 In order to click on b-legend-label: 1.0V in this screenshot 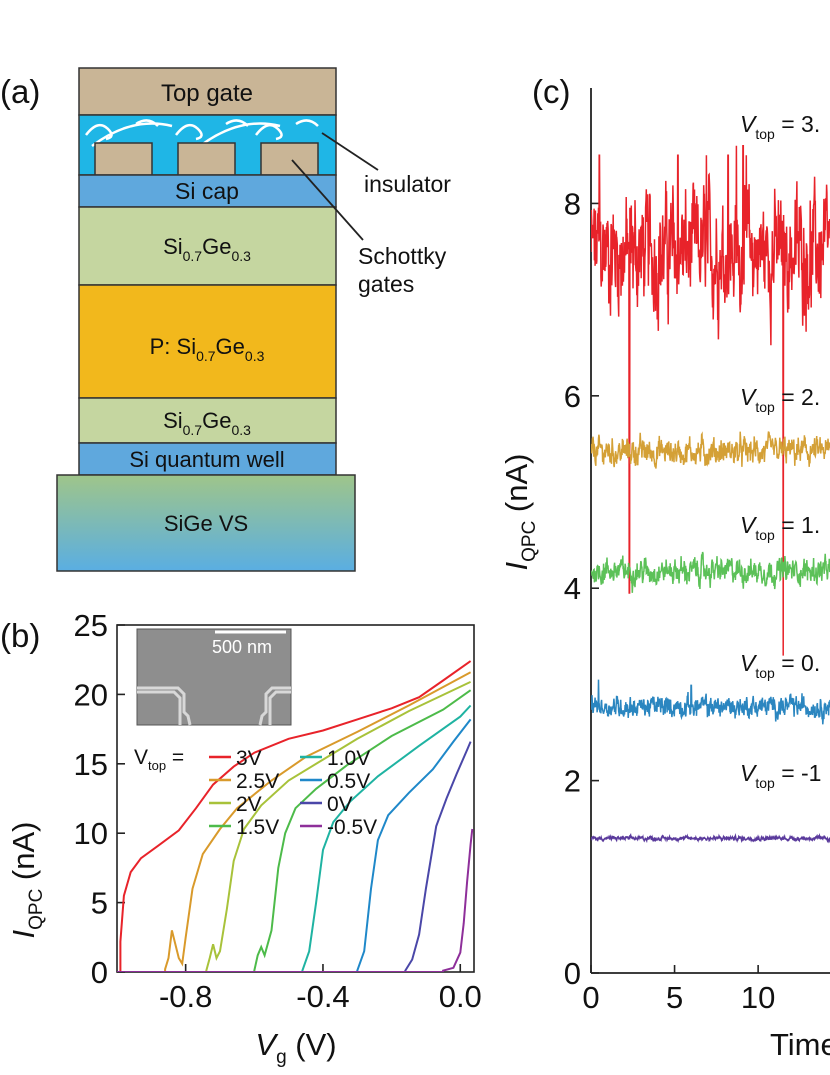, I will do `click(348, 758)`.